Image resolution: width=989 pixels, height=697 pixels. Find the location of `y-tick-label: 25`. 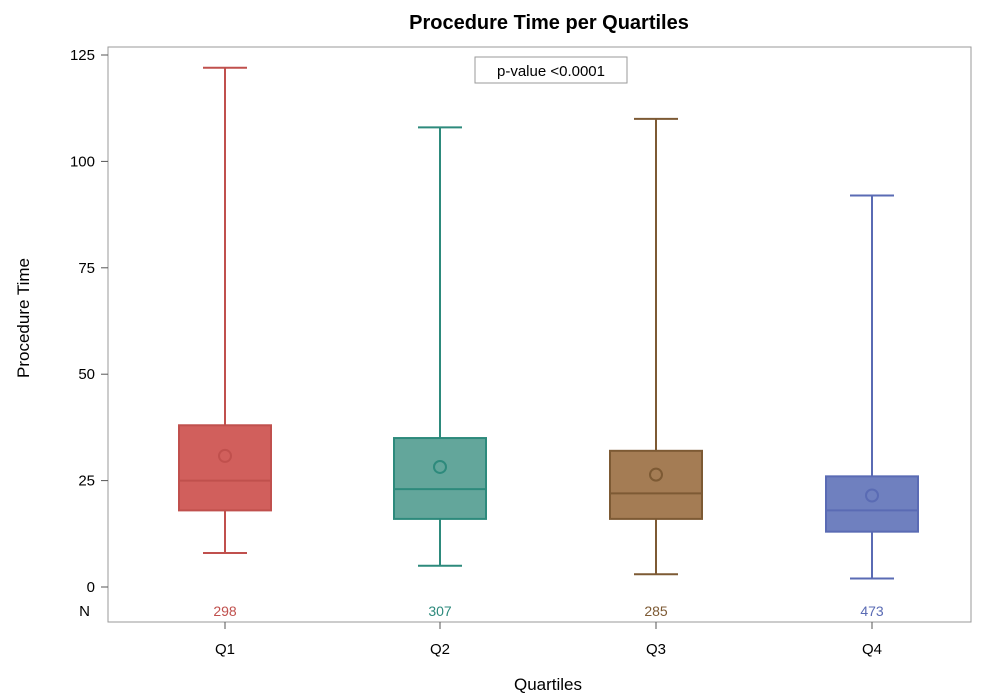

y-tick-label: 25 is located at coordinates (86, 481).